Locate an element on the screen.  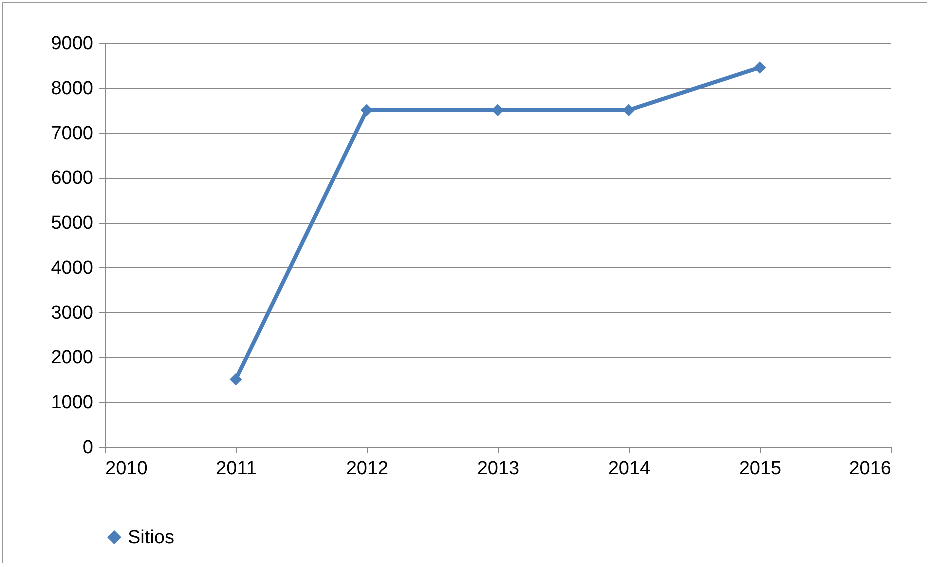
x-tick-label: 2012 is located at coordinates (367, 469).